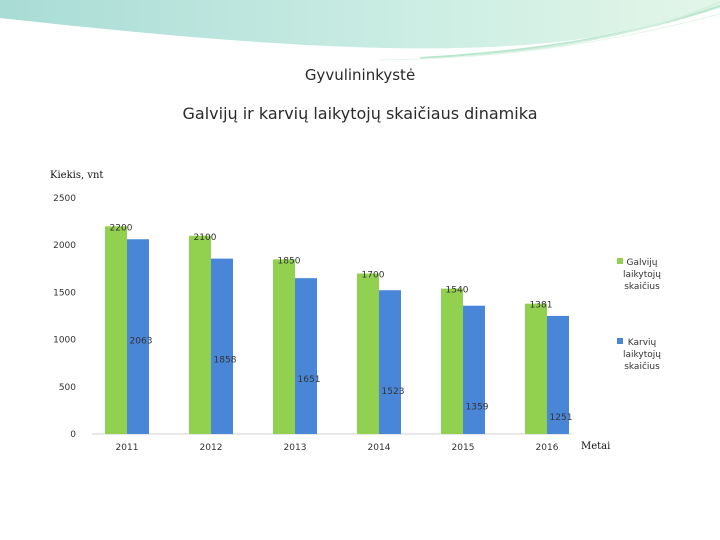  Describe the element at coordinates (225, 361) in the screenshot. I see `data-label-karviu: 1858` at that location.